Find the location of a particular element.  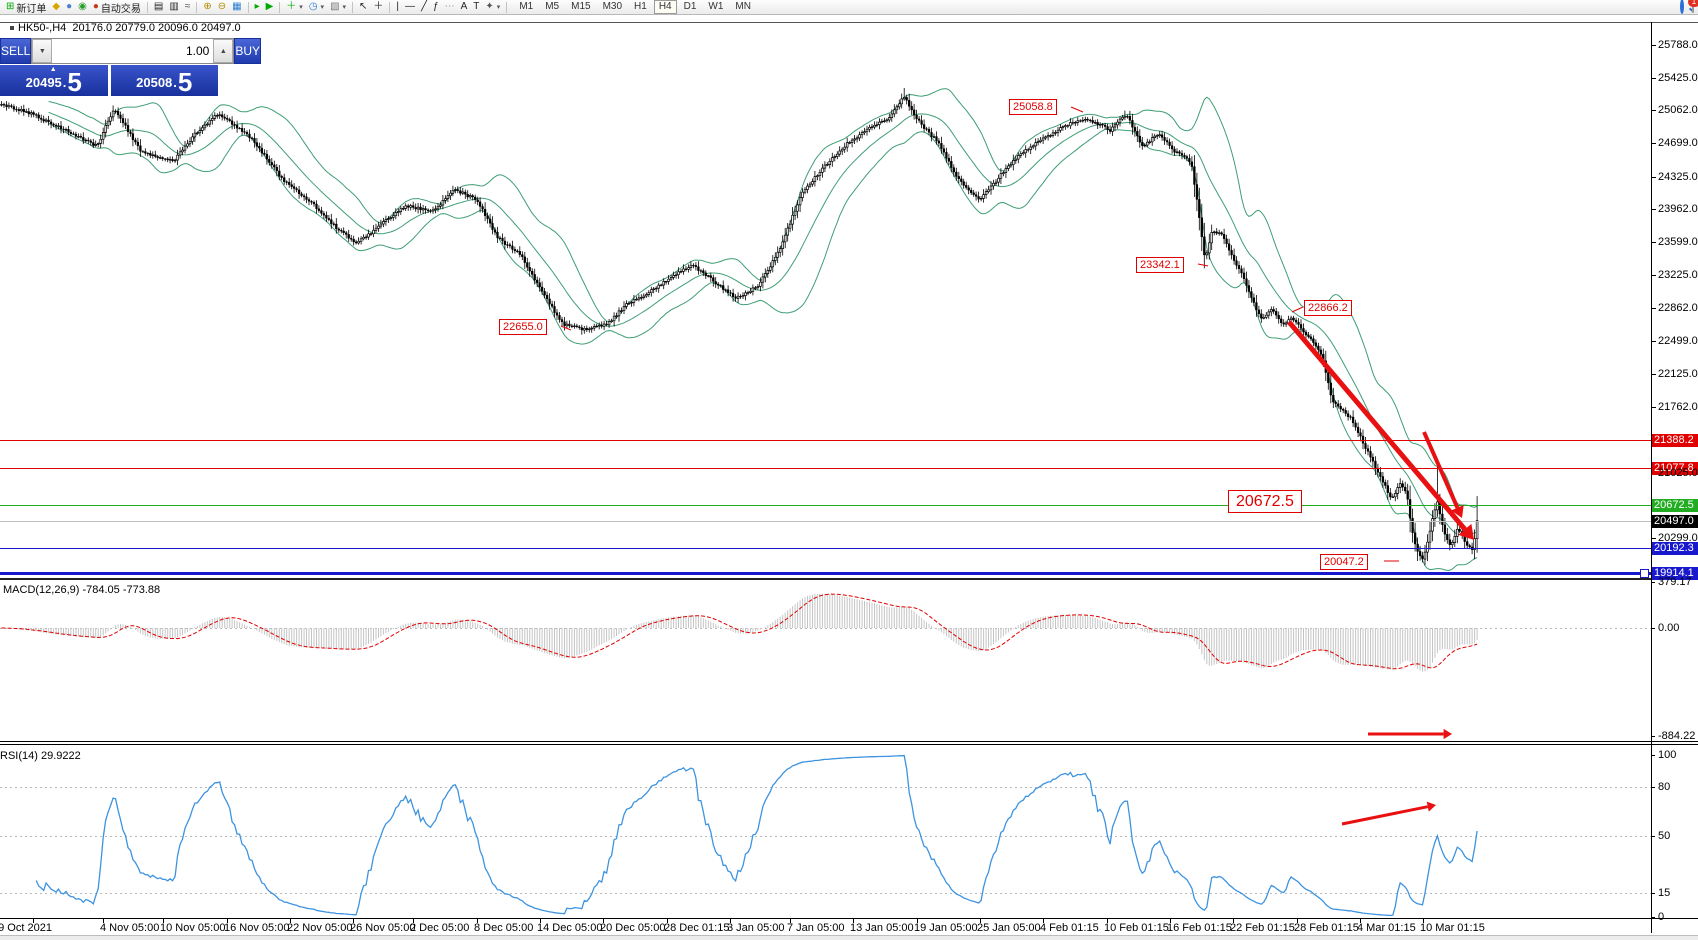

price-tick-label: 22499.0 is located at coordinates (1678, 341).